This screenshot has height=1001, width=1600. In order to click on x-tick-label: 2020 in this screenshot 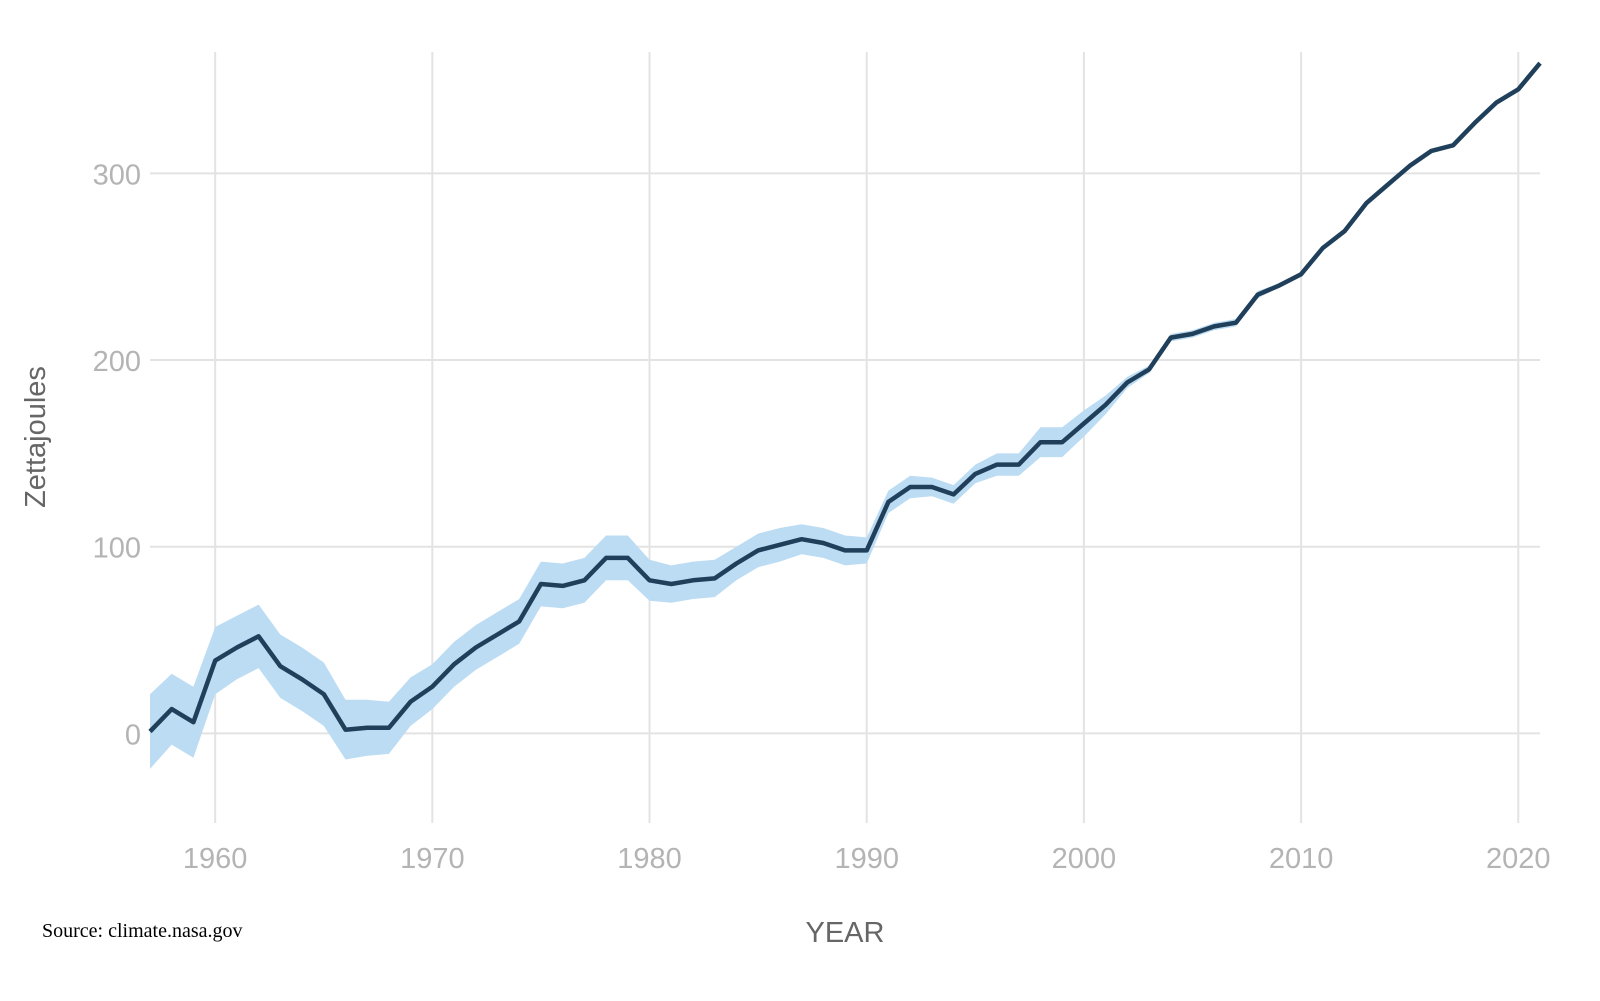, I will do `click(1518, 859)`.